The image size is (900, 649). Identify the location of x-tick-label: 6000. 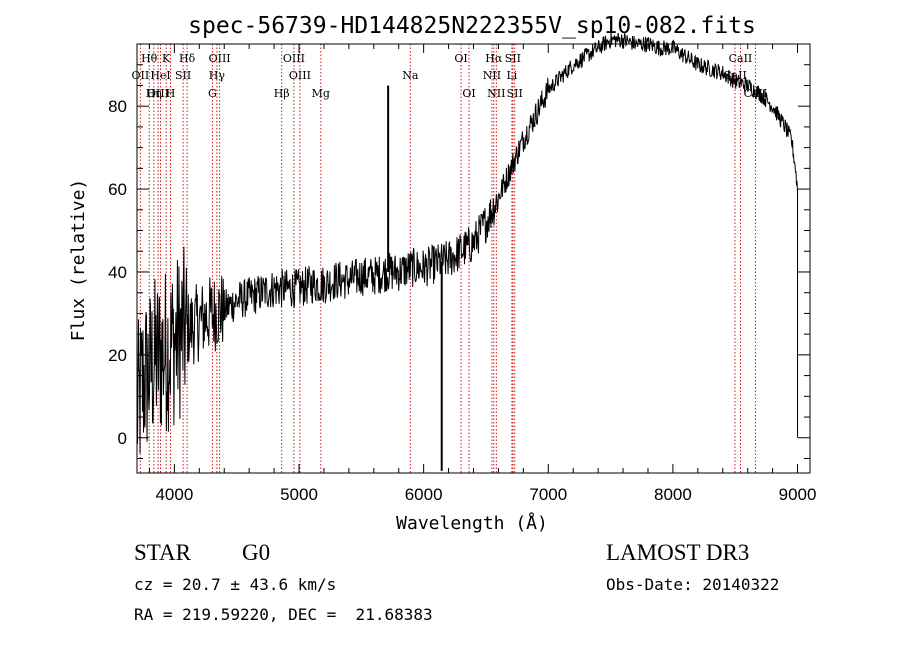
(424, 494).